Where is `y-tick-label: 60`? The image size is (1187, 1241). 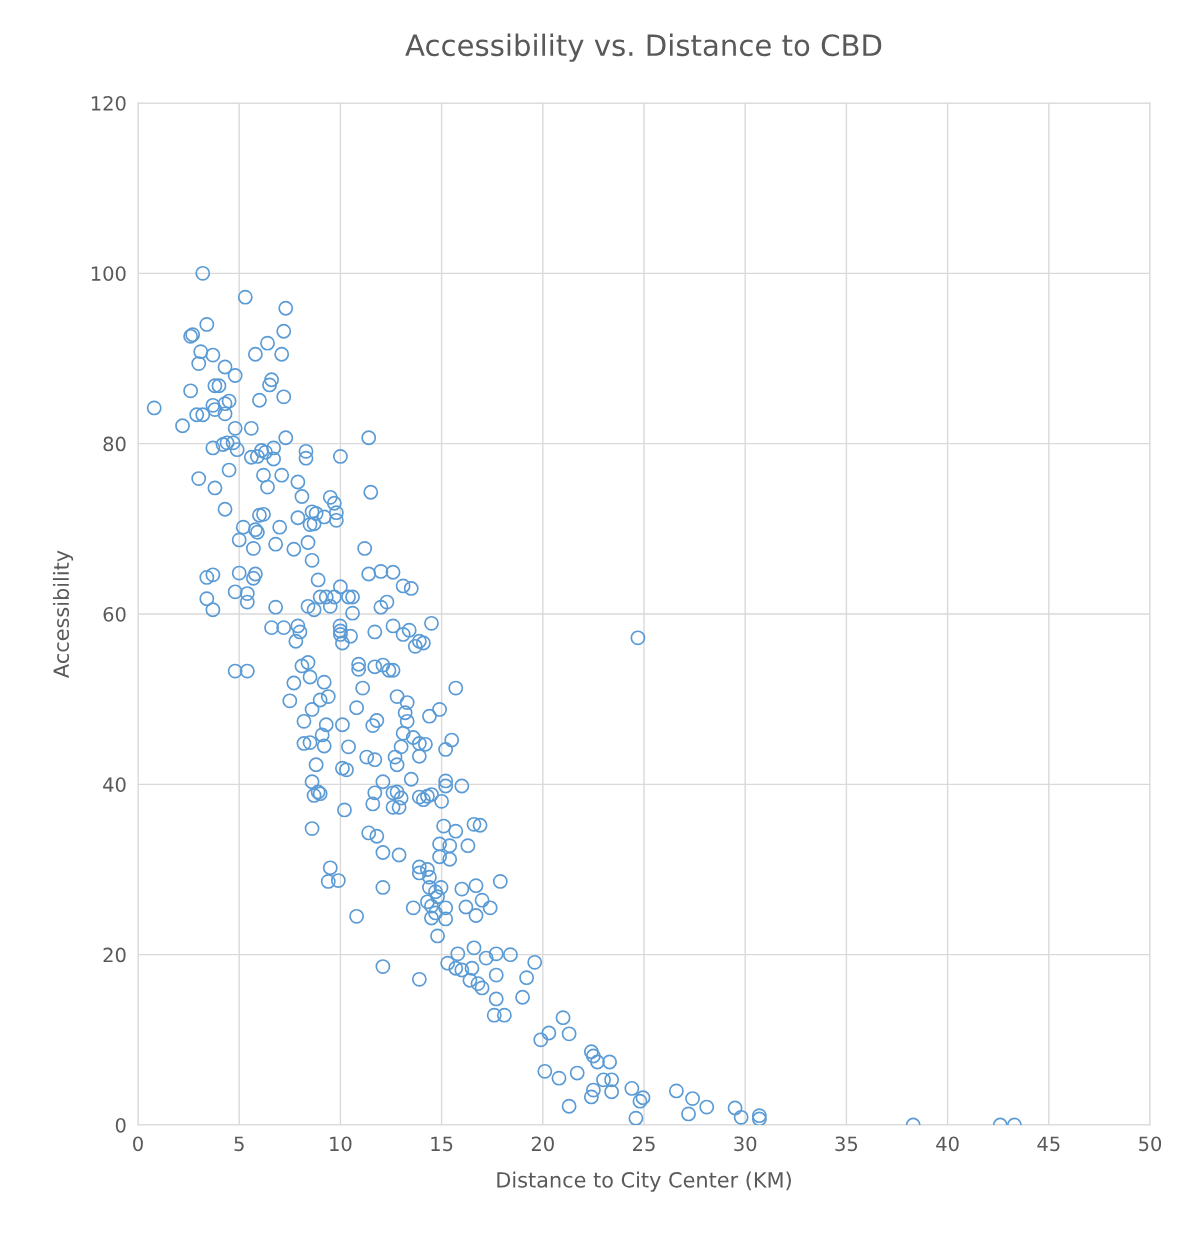 y-tick-label: 60 is located at coordinates (114, 614).